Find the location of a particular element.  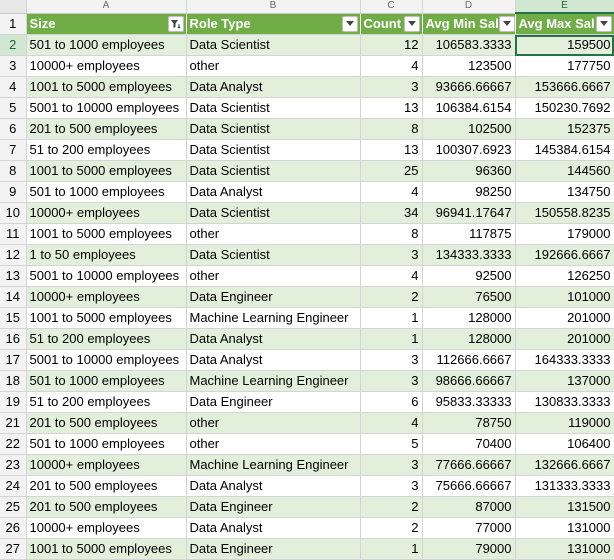

cell-avg-max-sal: 153666.6667 is located at coordinates (564, 87).